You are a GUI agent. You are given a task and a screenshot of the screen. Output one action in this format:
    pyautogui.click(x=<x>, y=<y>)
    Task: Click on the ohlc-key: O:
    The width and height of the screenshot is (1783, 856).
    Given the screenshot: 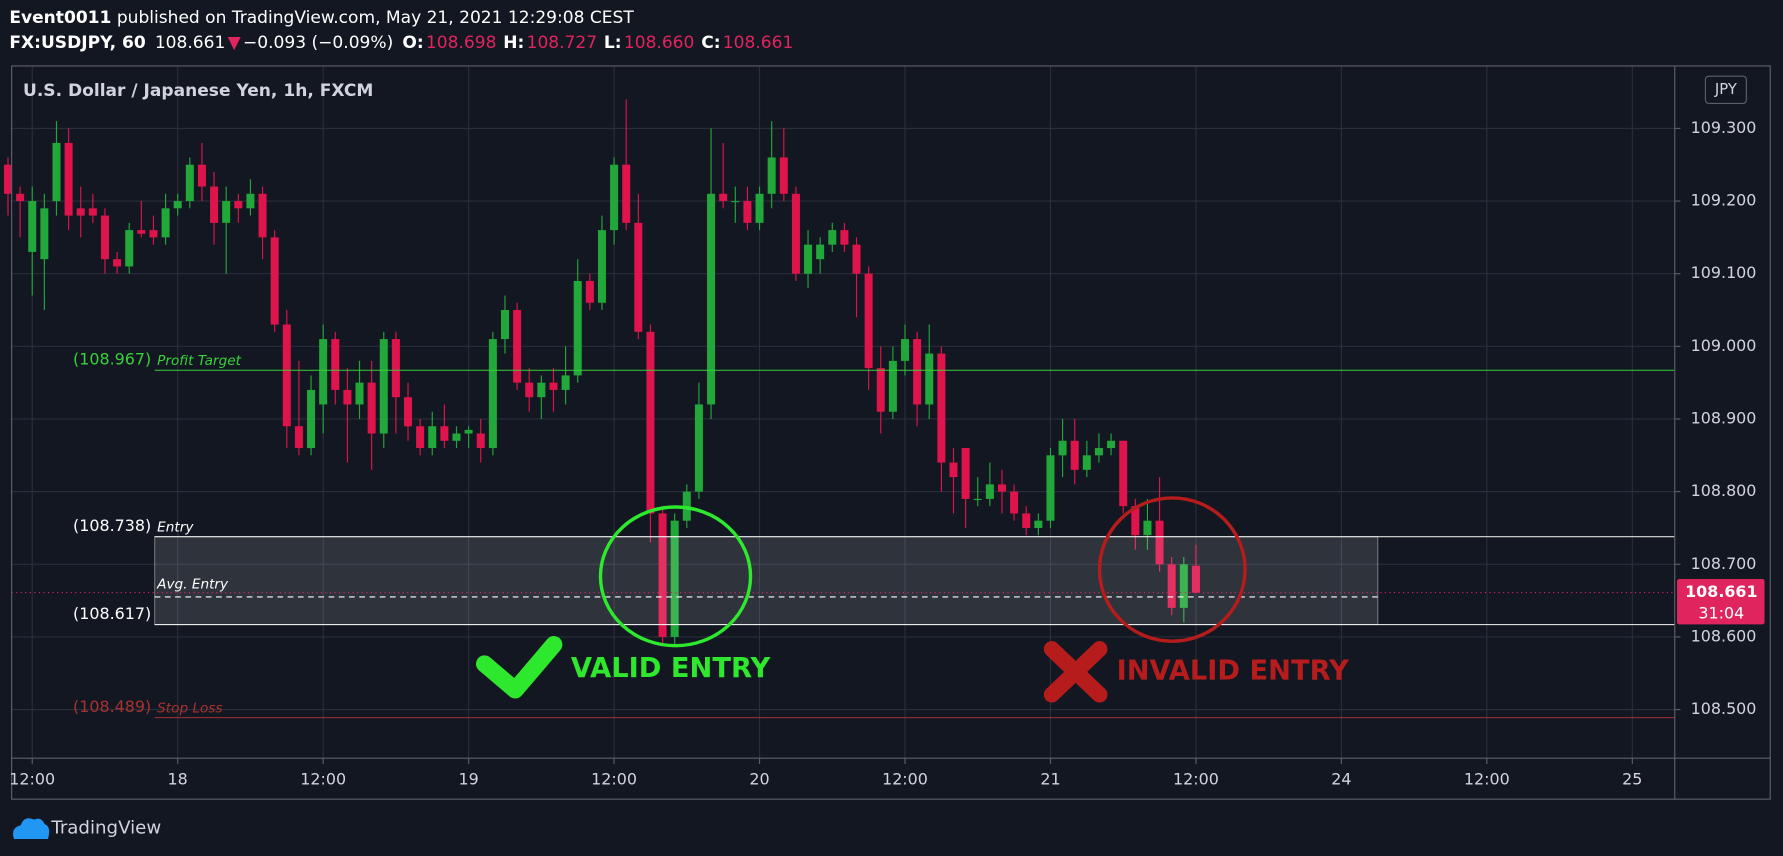 What is the action you would take?
    pyautogui.click(x=412, y=43)
    